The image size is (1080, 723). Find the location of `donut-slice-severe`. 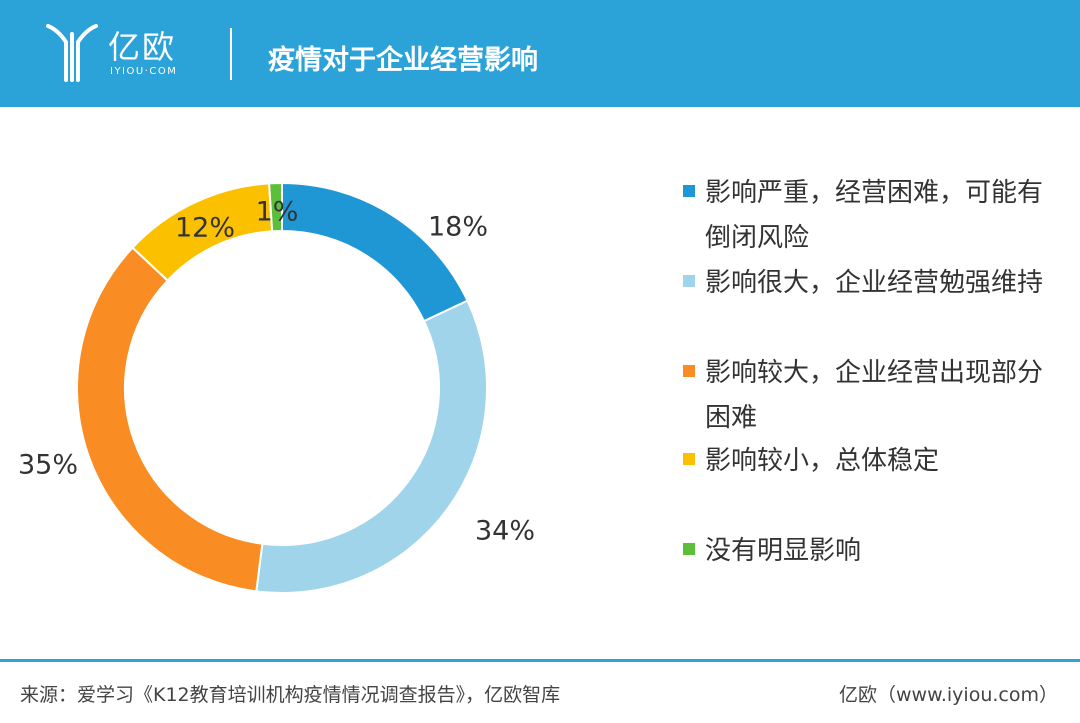

donut-slice-severe is located at coordinates (375, 252).